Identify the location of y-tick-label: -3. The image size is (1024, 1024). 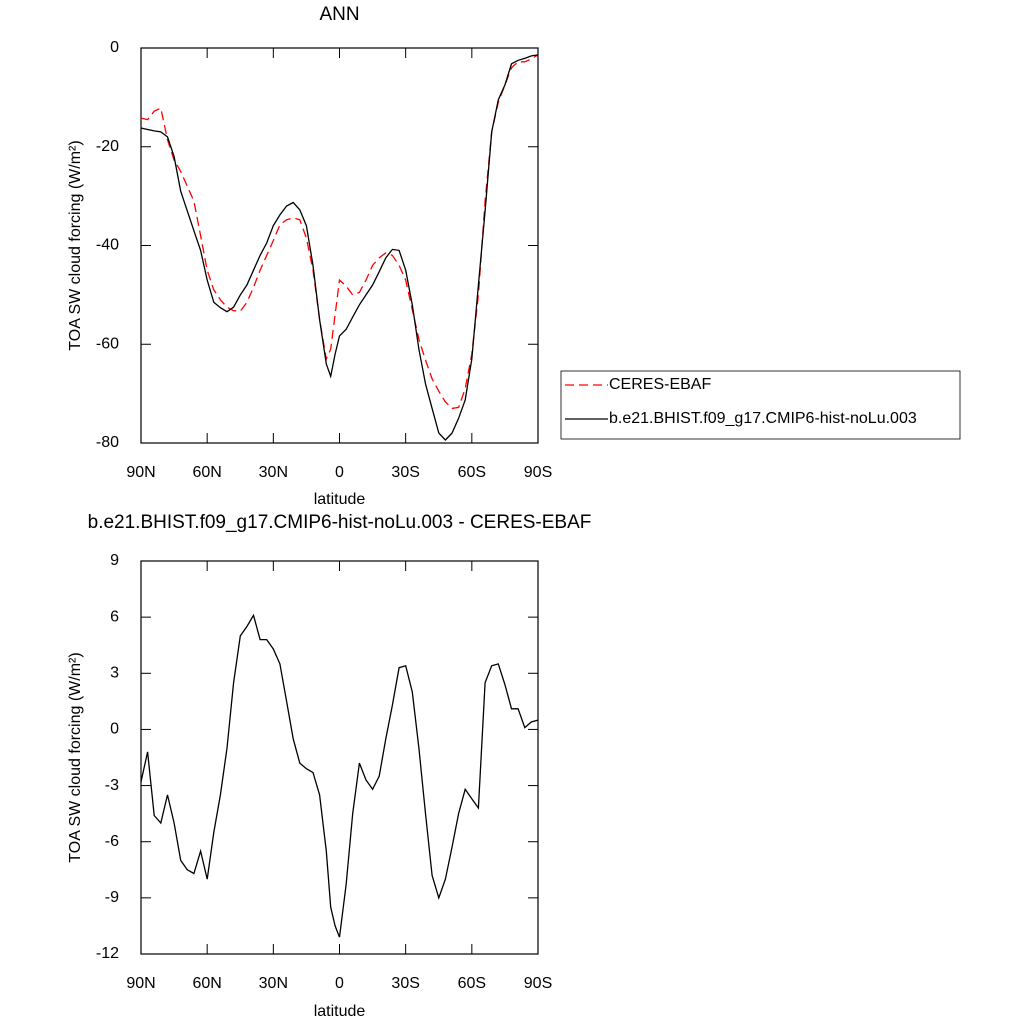
(112, 785).